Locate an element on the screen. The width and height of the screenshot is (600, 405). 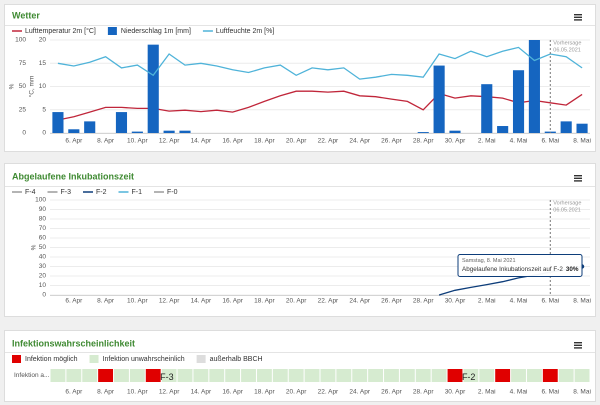
legend-label: F-4 is located at coordinates (30, 192).